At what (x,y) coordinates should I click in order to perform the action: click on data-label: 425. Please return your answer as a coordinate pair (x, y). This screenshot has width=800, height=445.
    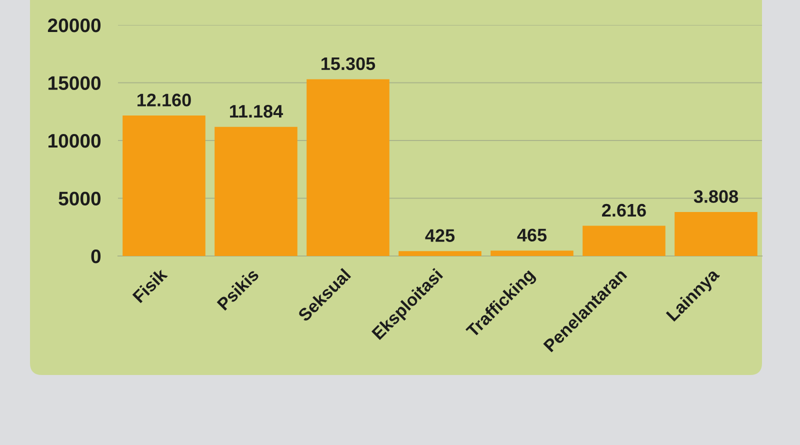
    Looking at the image, I should click on (440, 235).